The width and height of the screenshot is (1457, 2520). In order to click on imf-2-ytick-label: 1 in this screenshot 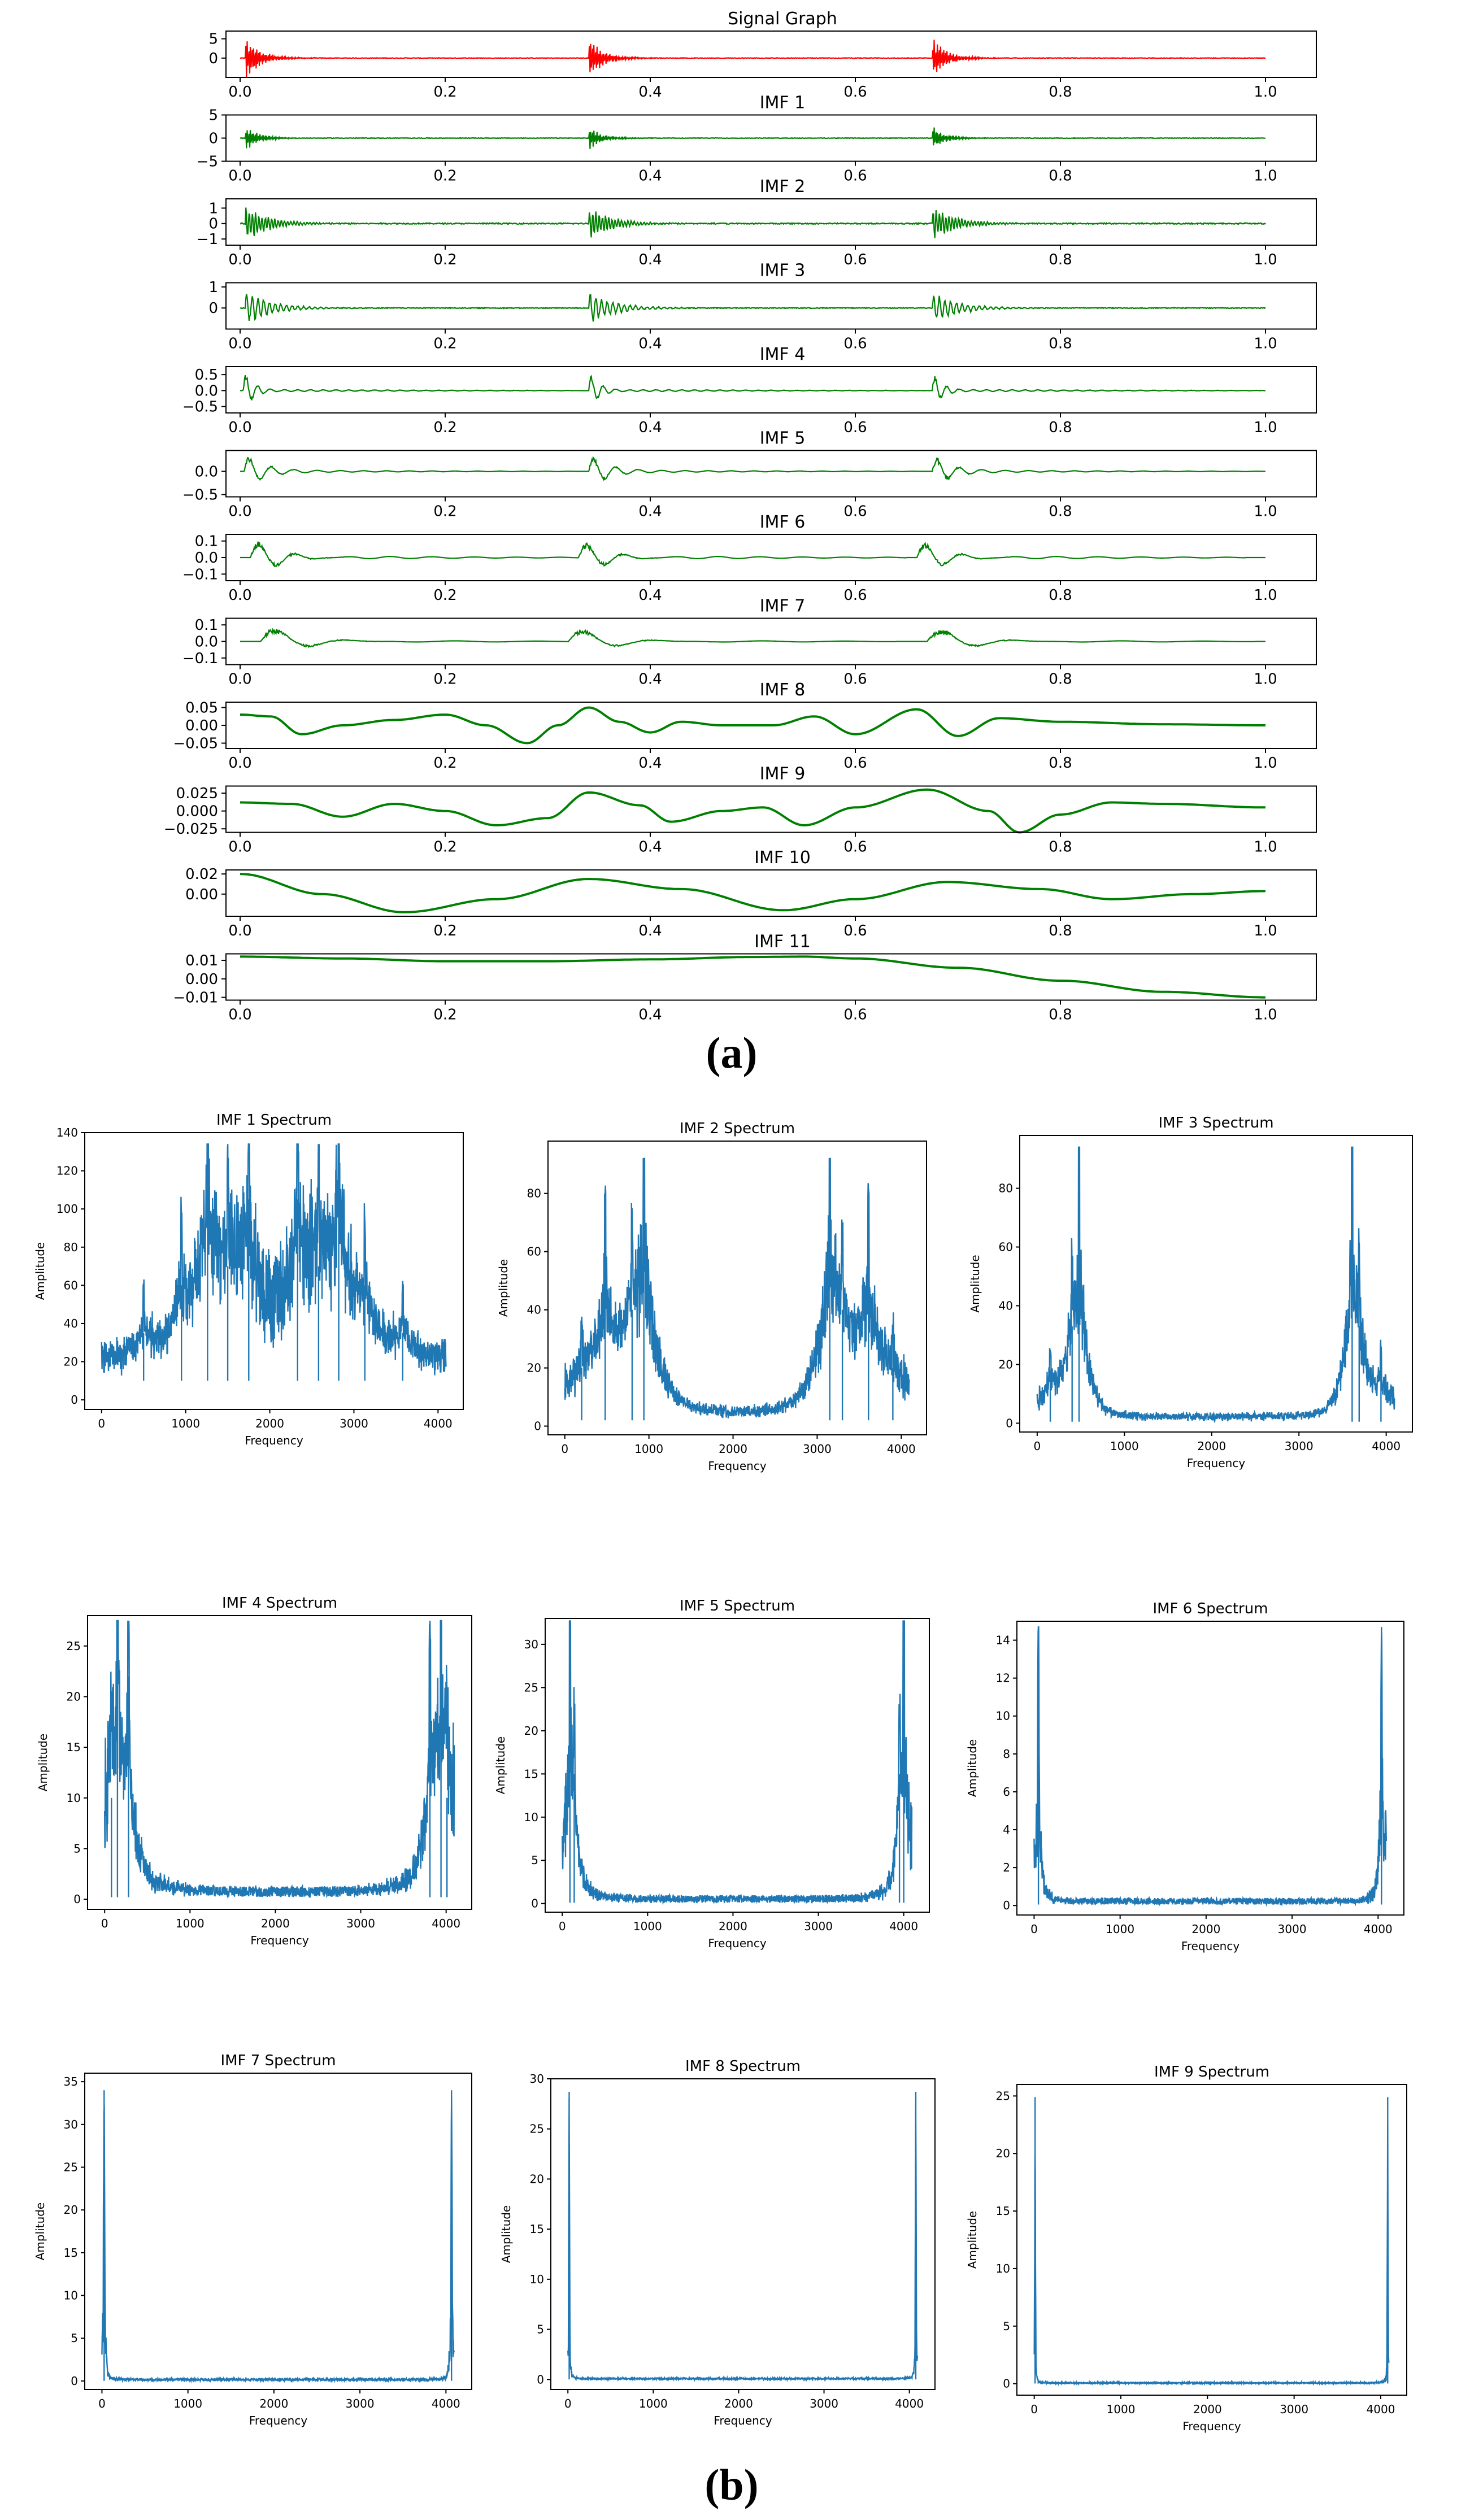, I will do `click(213, 208)`.